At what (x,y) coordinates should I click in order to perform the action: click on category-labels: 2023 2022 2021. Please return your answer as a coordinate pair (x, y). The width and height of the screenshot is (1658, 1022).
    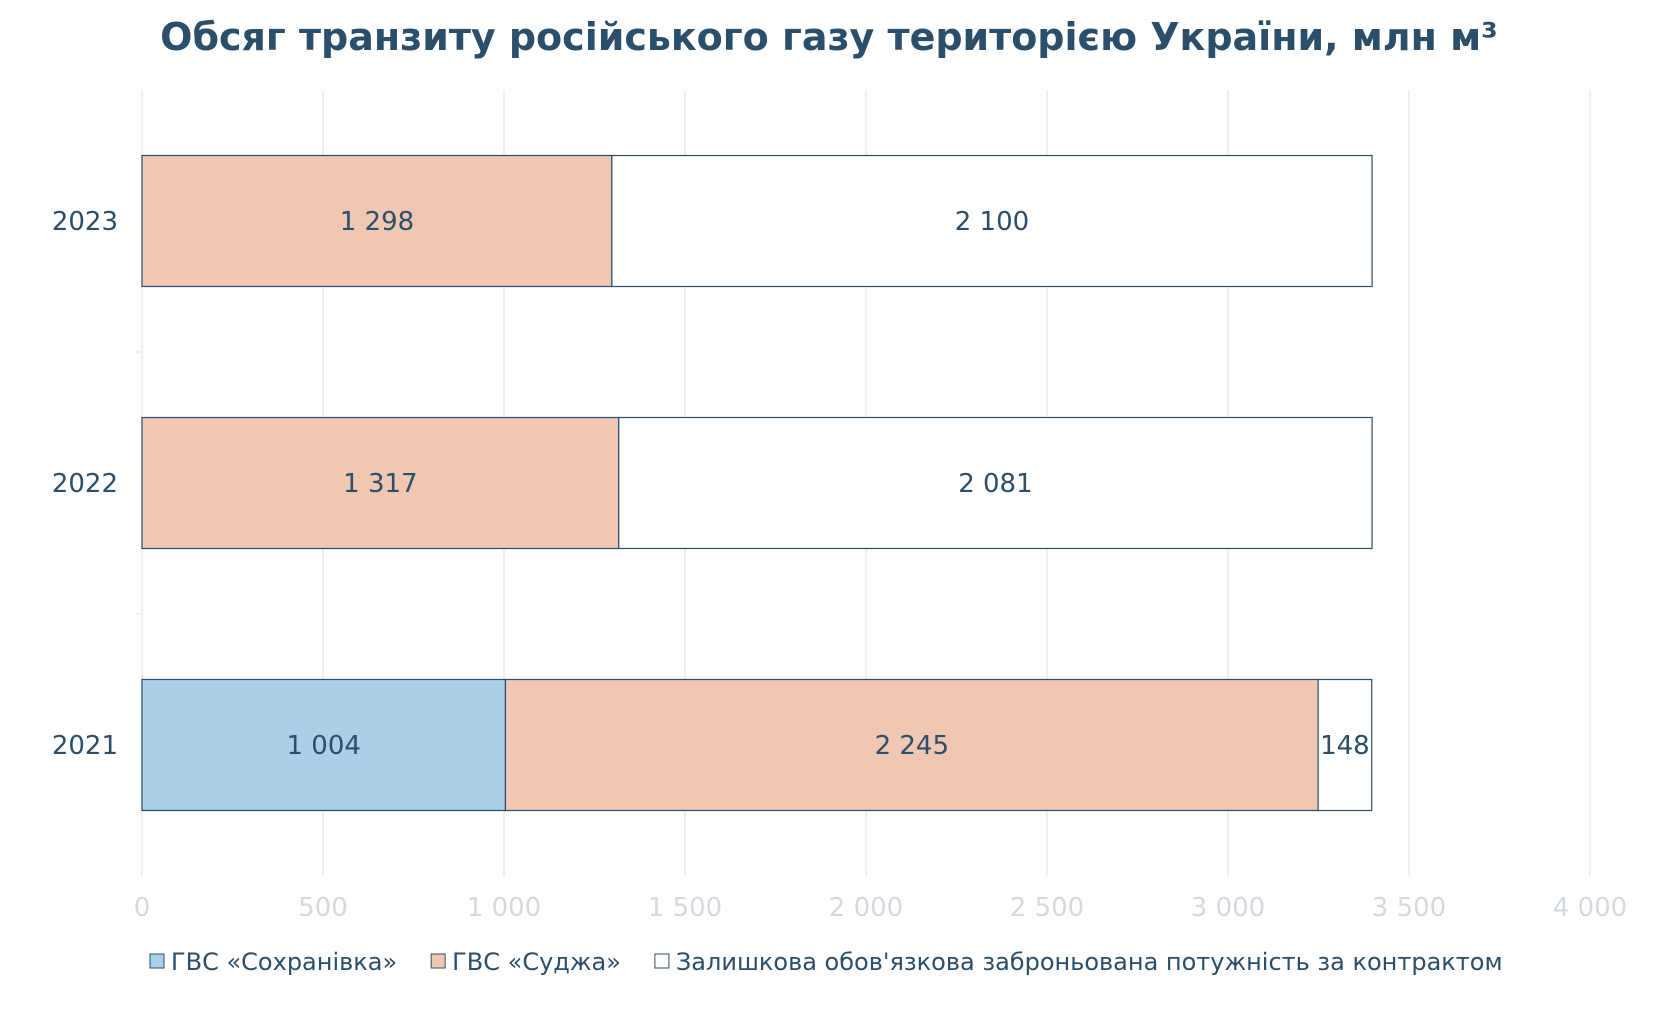
    Looking at the image, I should click on (85, 484).